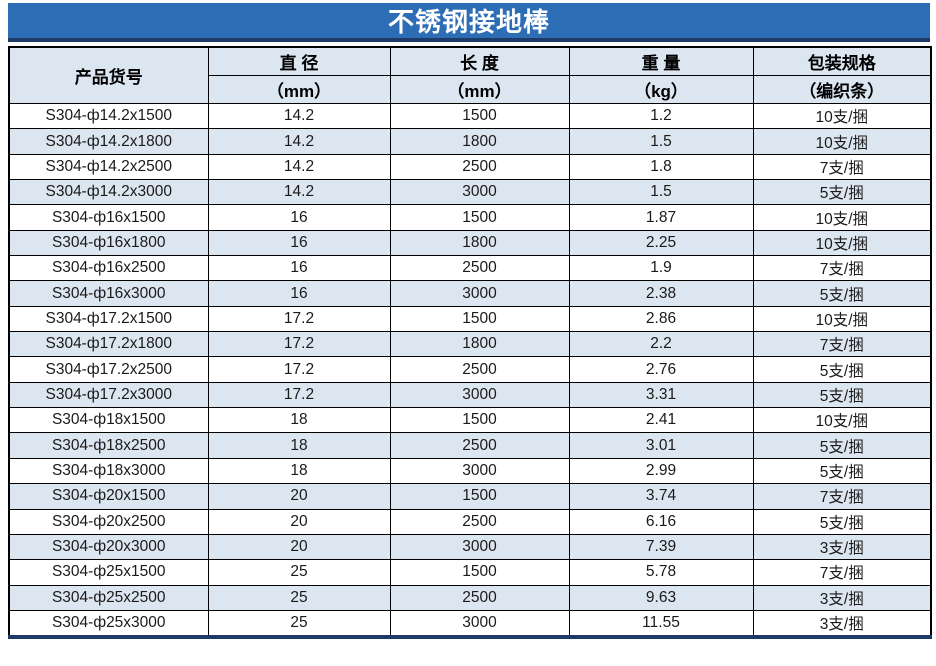 This screenshot has height=666, width=936. I want to click on table-row: S304-ф16x3000 16 3000 2.38 5支/捆, so click(470, 293).